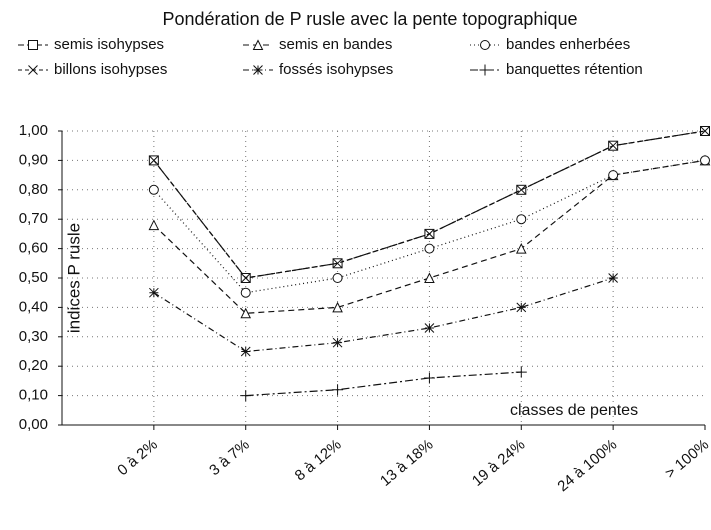 This screenshot has width=711, height=530. I want to click on y-tick-label: 0,00, so click(33, 424).